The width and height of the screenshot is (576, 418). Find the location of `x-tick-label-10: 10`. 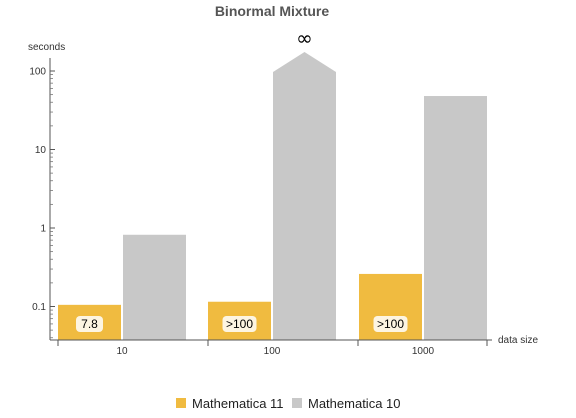

x-tick-label-10: 10 is located at coordinates (122, 351).